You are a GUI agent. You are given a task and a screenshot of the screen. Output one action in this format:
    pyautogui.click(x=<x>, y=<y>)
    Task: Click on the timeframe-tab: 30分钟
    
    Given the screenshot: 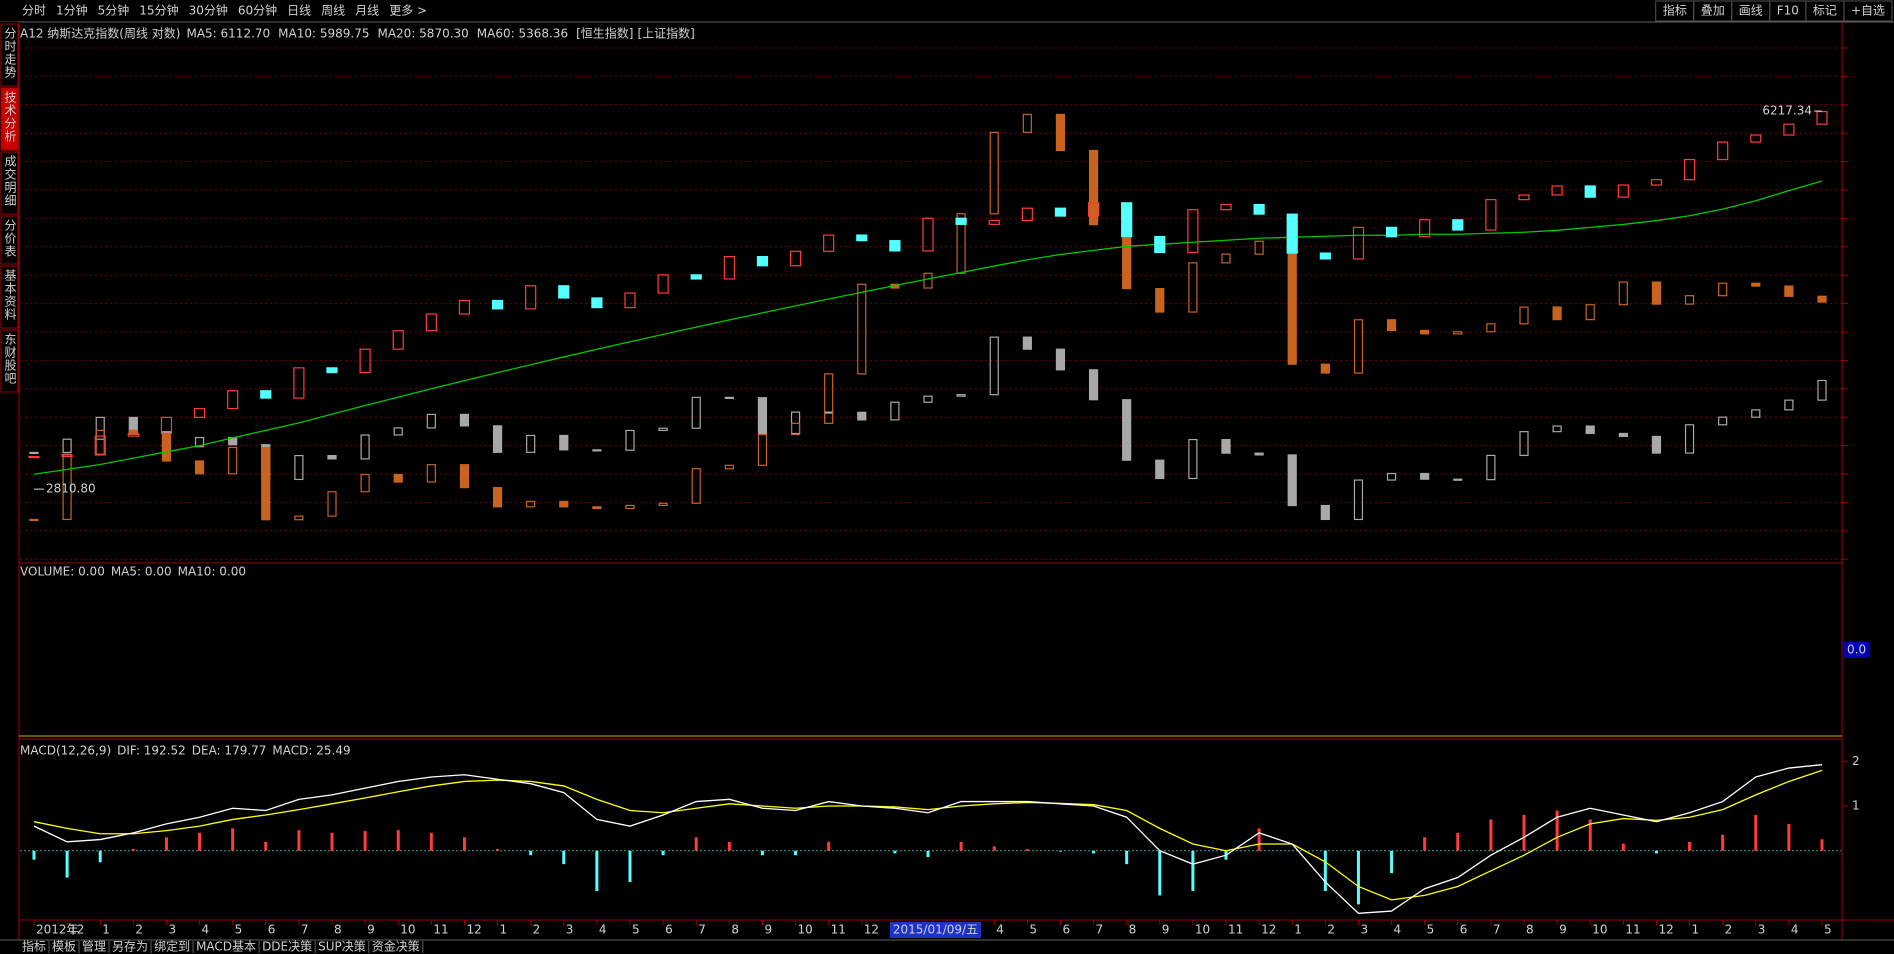 What is the action you would take?
    pyautogui.click(x=208, y=10)
    